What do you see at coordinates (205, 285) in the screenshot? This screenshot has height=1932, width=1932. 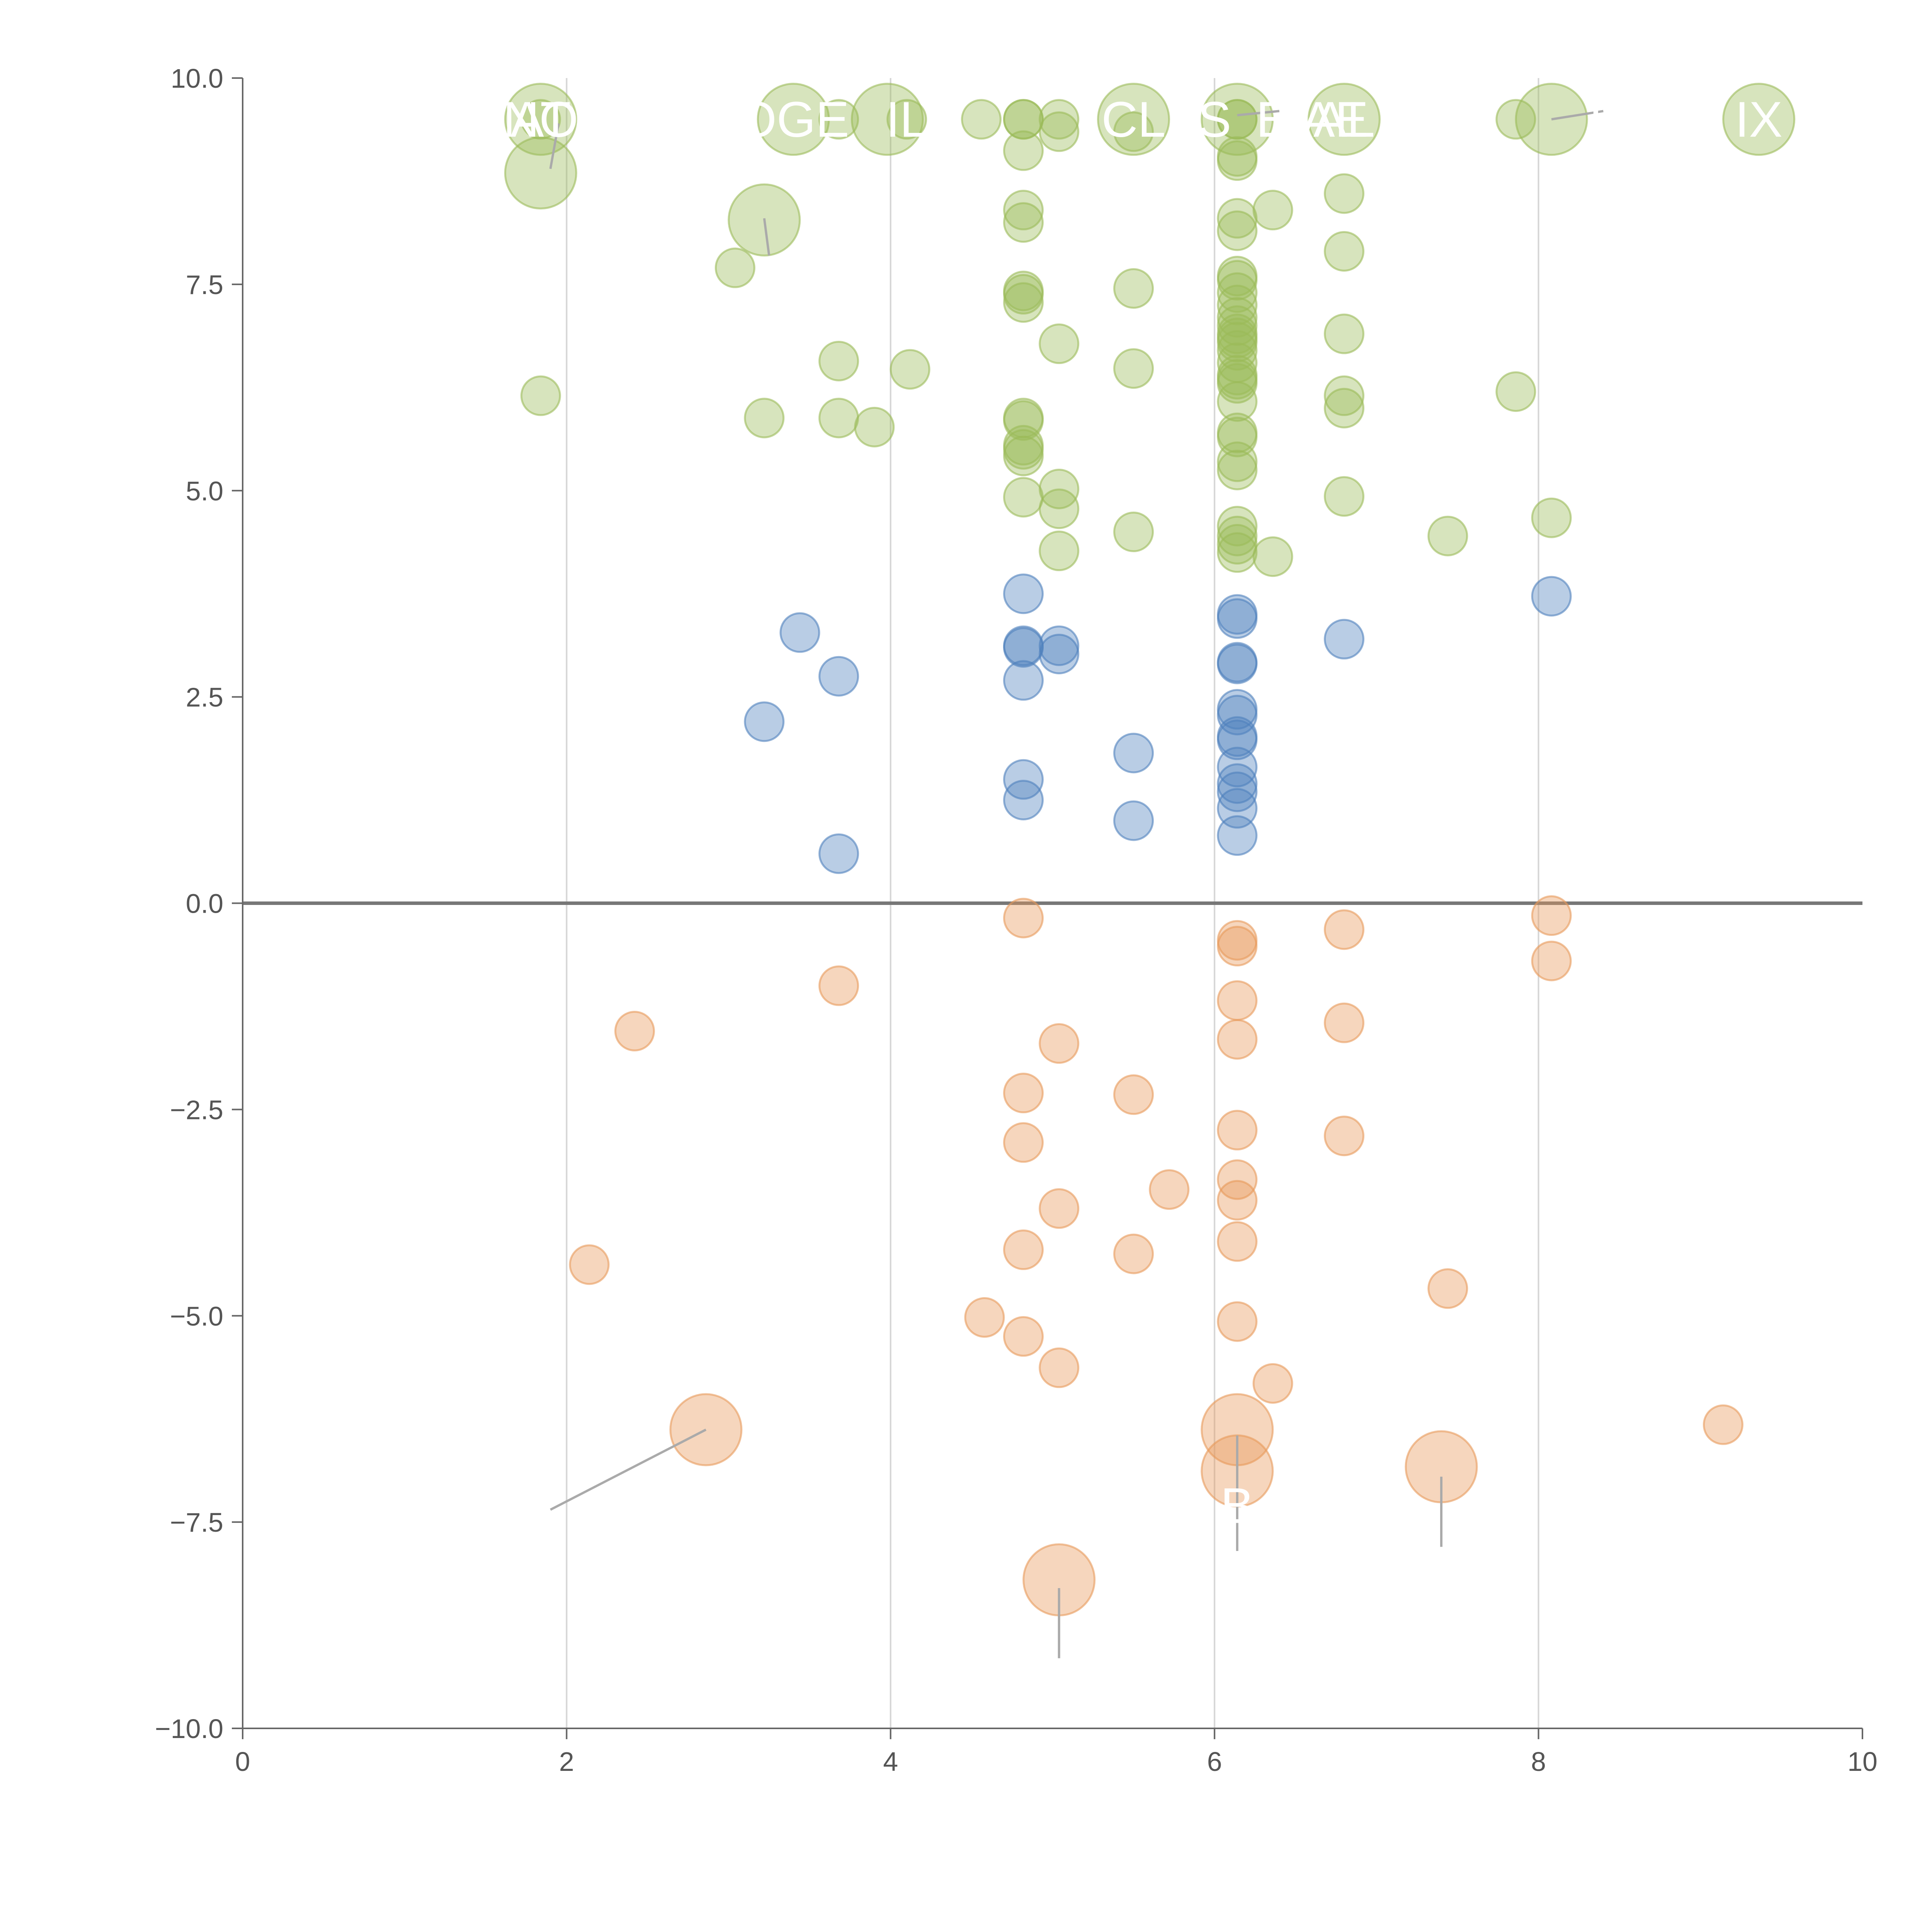 I see `y-tick-label: 7.5` at bounding box center [205, 285].